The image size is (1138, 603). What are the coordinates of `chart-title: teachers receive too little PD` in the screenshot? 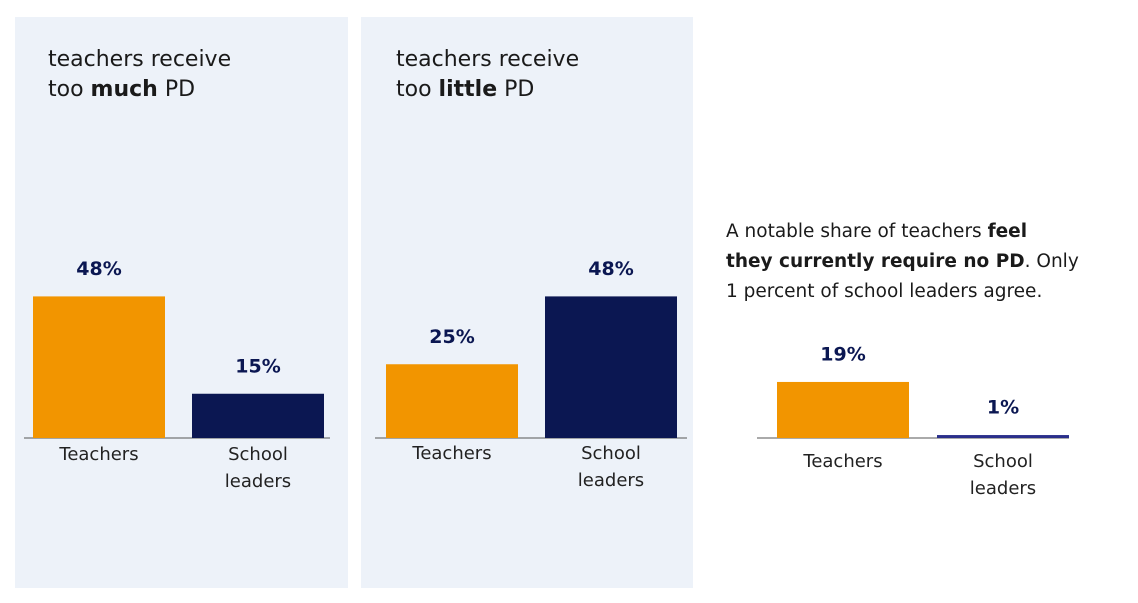 It's located at (487, 75).